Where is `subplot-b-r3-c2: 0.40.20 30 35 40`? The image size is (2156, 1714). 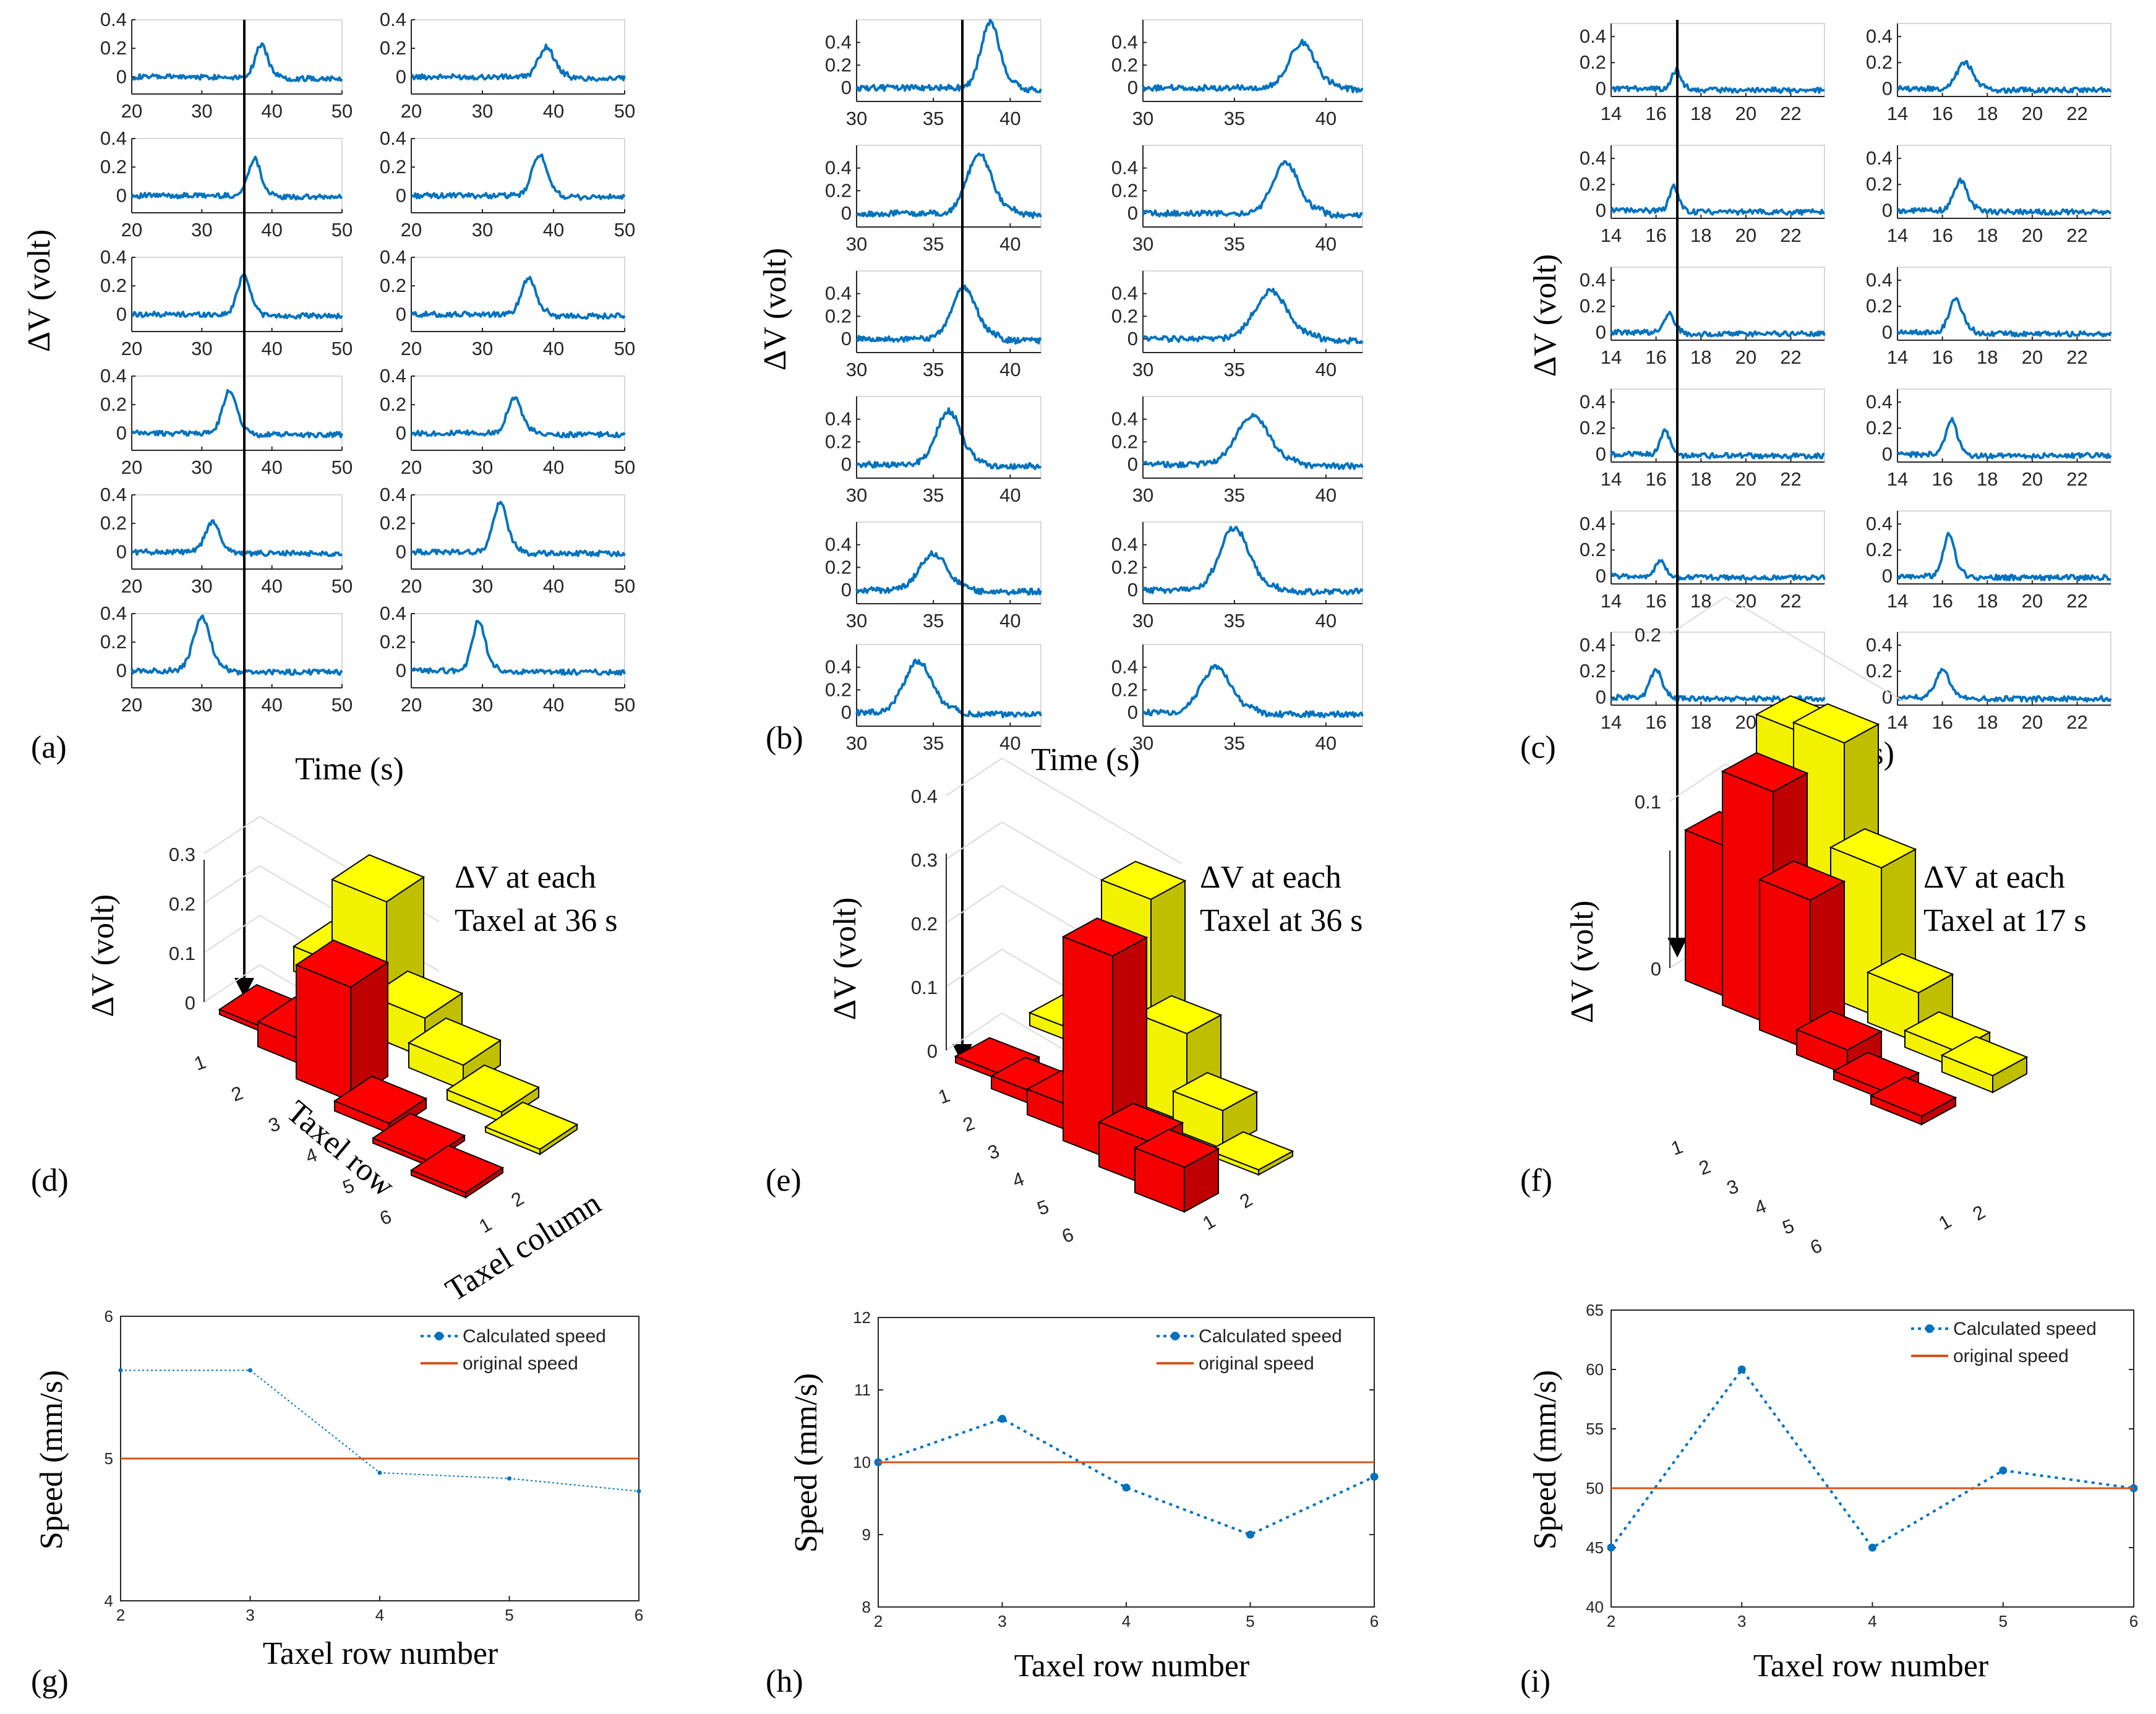
subplot-b-r3-c2: 0.40.20 30 35 40 is located at coordinates (1237, 325).